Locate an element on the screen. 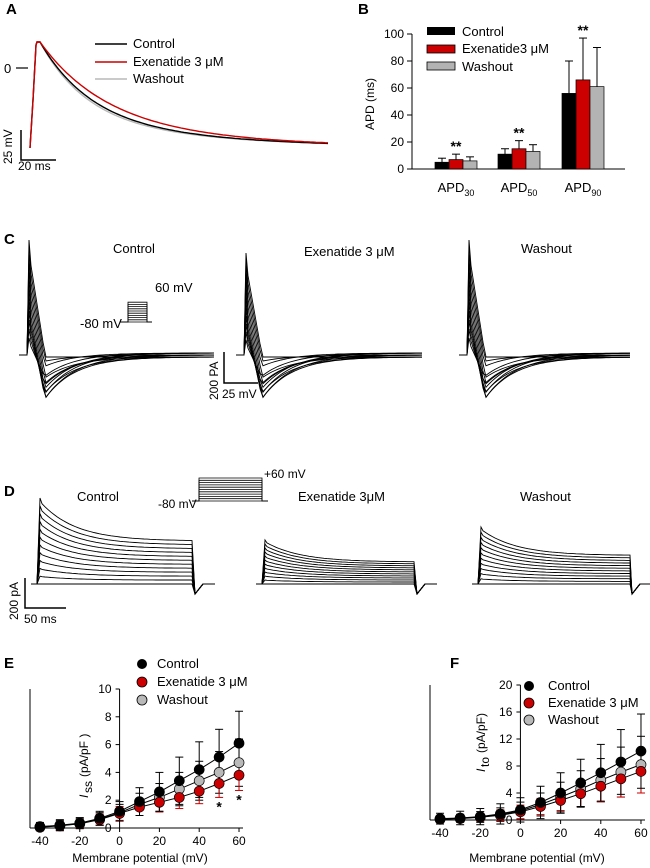 The height and width of the screenshot is (868, 650). d-title-control: Control is located at coordinates (98, 496).